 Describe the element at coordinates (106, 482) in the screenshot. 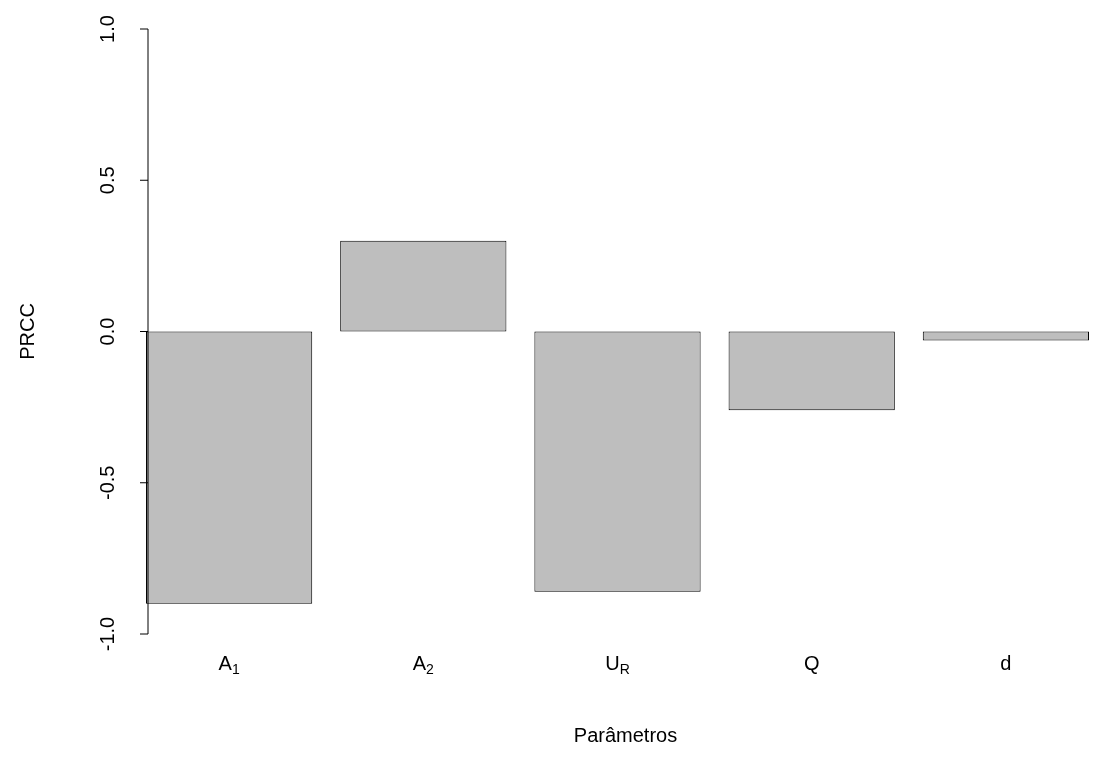

I see `y-tick-label: -0.5` at that location.